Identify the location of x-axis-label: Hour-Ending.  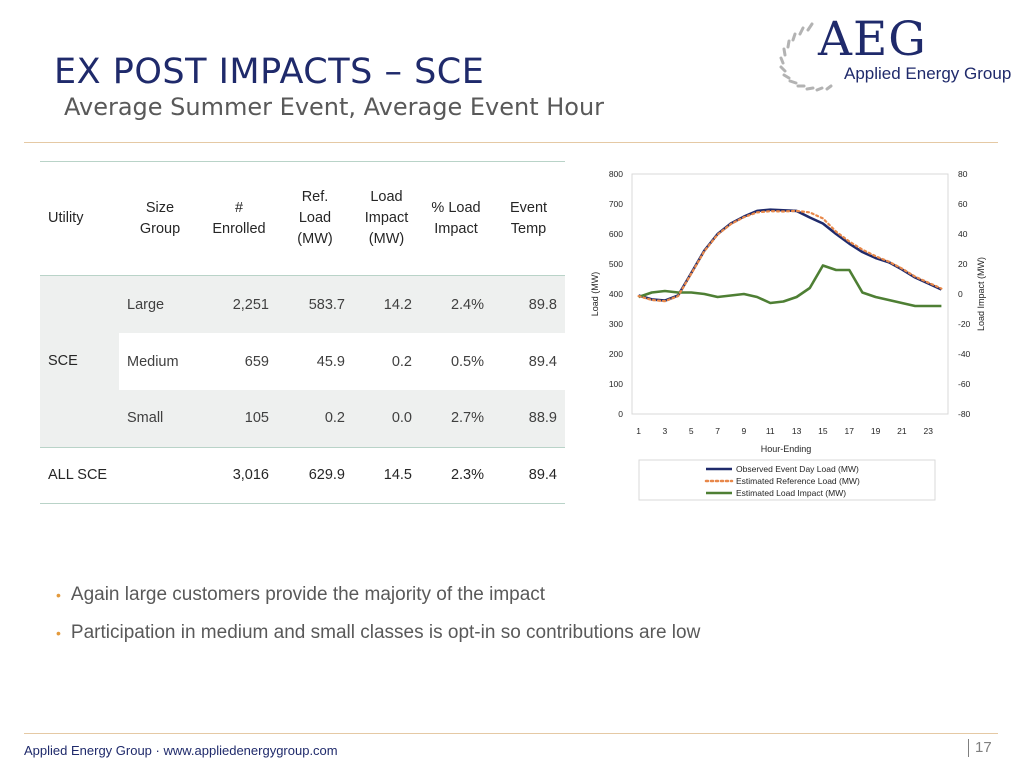
(786, 449).